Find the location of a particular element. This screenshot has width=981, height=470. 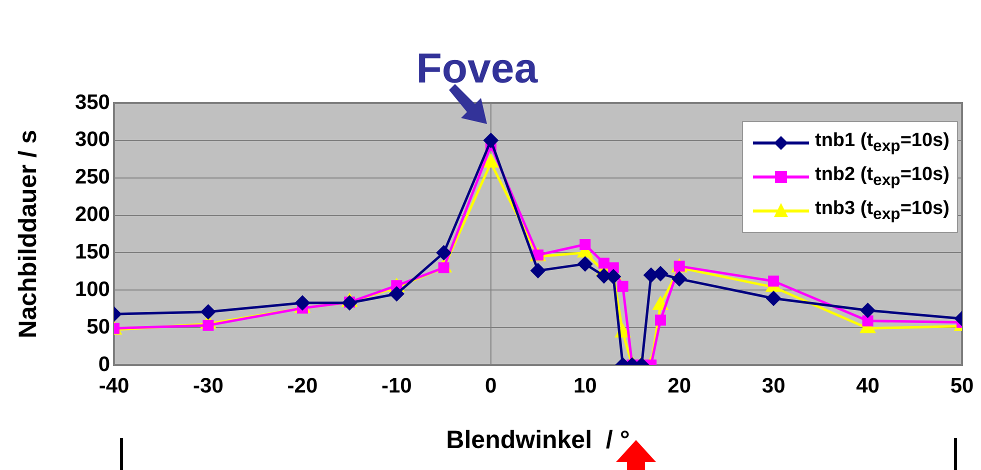

legend-label: tnb3 (t$_{exp}$=10s) is located at coordinates (882, 211).